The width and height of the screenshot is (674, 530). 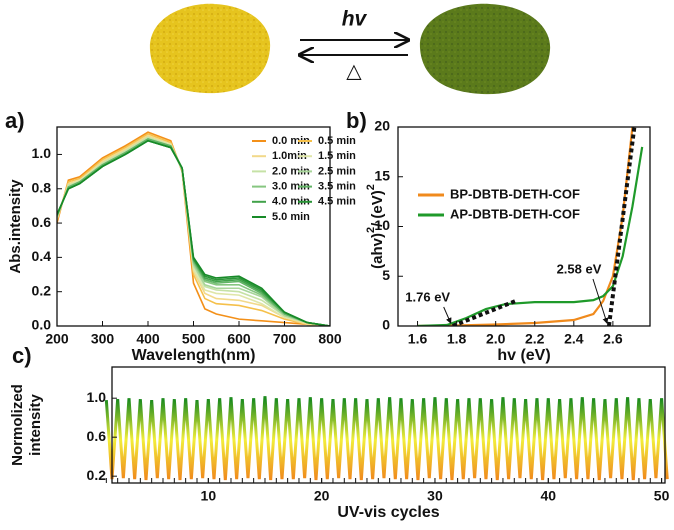 What do you see at coordinates (285, 339) in the screenshot?
I see `x-tick-label: 700` at bounding box center [285, 339].